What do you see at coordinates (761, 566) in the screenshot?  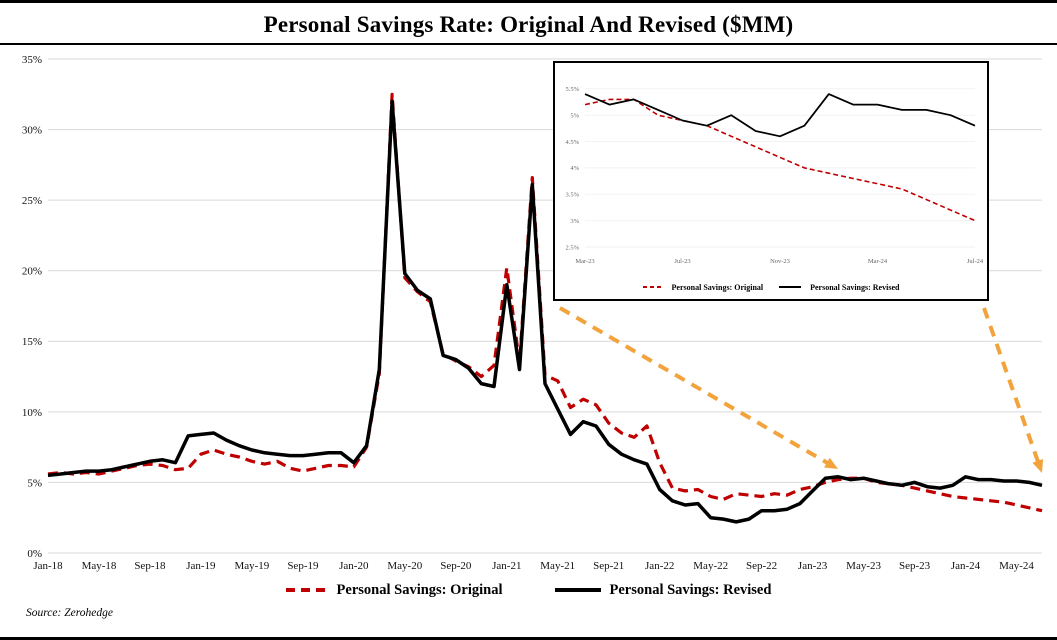 I see `svg-text: Sep-22` at bounding box center [761, 566].